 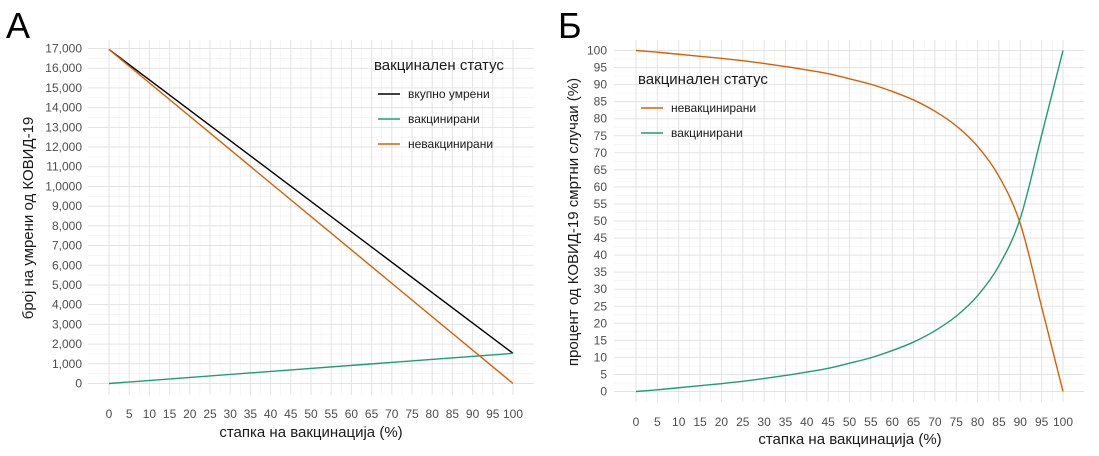 I want to click on y-axis-title-a: број на умрени од КОВИД-19, so click(x=28, y=218).